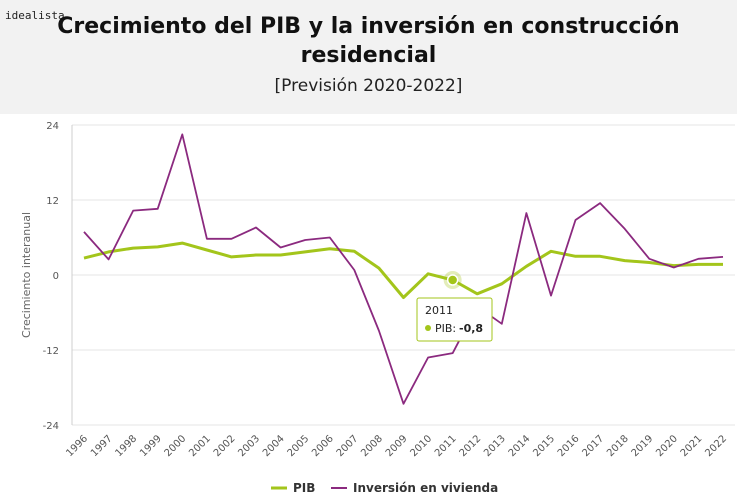  I want to click on x-tick-label: 2000, so click(176, 446).